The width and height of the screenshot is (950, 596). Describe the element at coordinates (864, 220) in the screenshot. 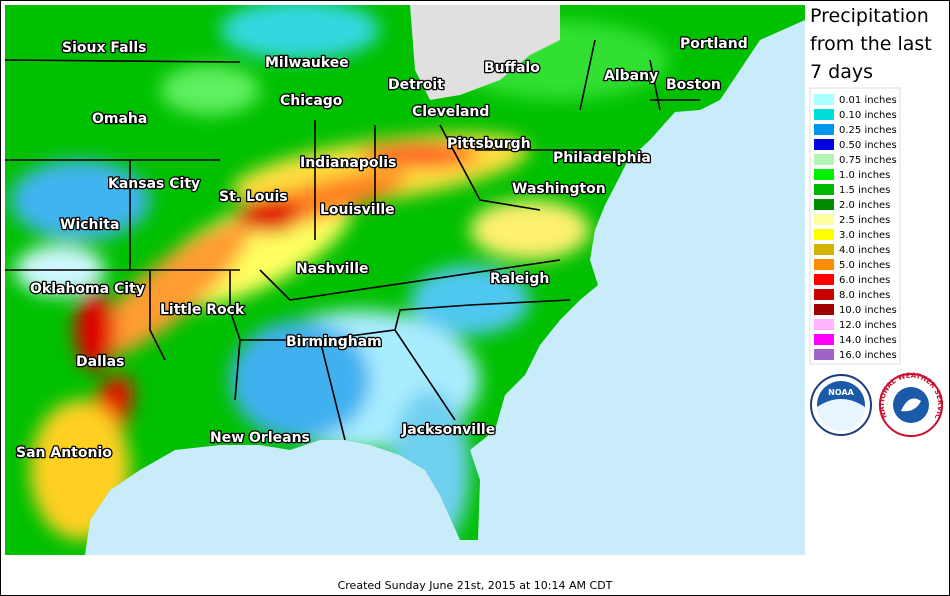

I see `legend-label: 2.5 inches` at that location.